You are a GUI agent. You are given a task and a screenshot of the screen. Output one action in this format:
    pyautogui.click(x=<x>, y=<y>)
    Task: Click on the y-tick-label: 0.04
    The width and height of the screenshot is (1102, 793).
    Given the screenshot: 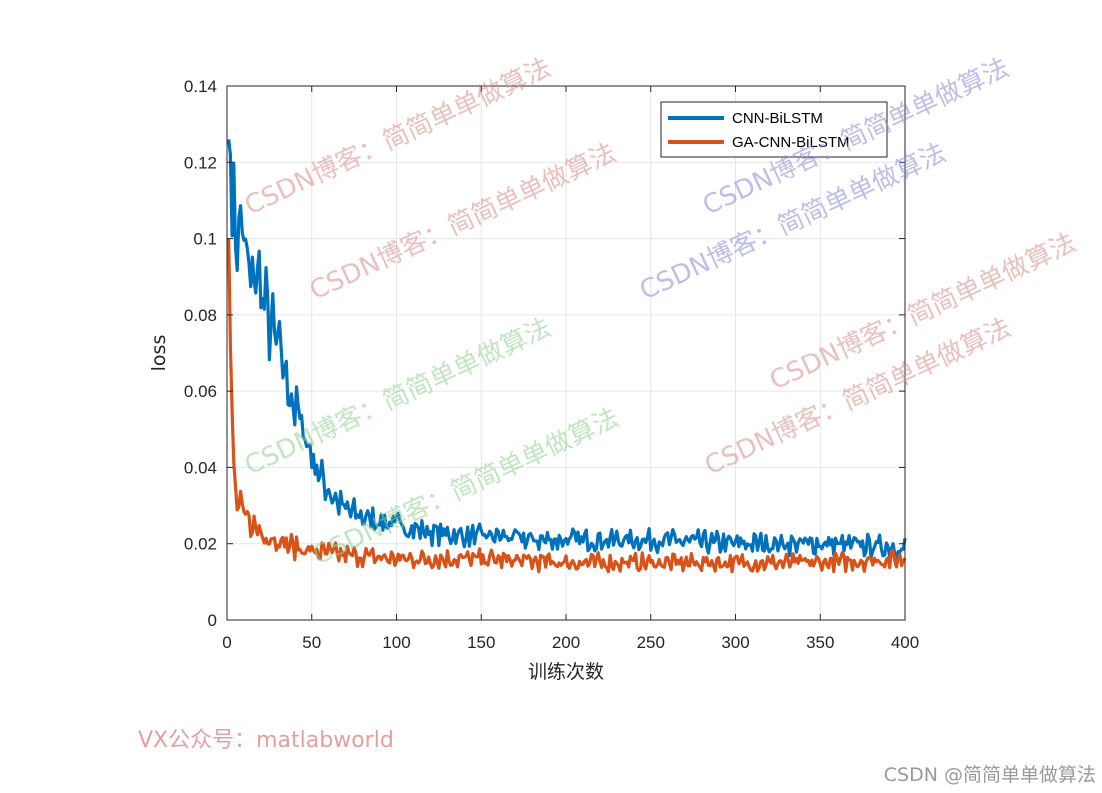 What is the action you would take?
    pyautogui.click(x=200, y=467)
    